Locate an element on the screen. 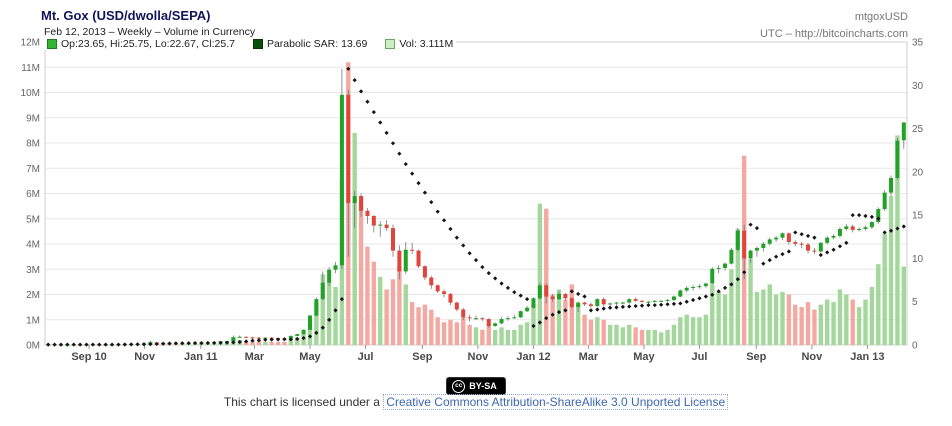 This screenshot has height=426, width=952. svg-text: 4M is located at coordinates (33, 245).